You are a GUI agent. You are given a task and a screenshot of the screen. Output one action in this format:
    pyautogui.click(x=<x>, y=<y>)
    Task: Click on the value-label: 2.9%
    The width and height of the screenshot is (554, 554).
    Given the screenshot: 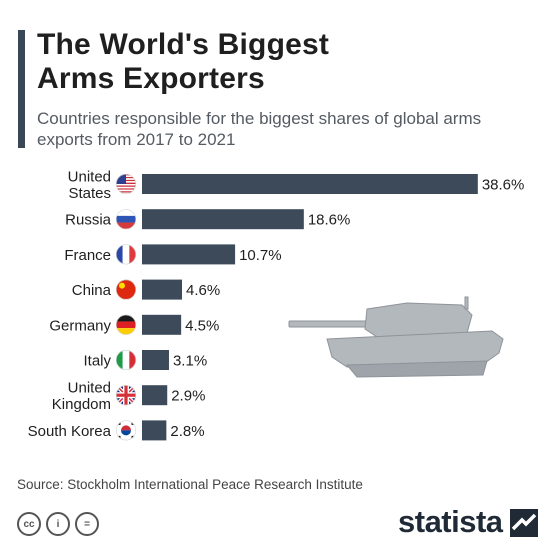 What is the action you would take?
    pyautogui.click(x=188, y=396)
    